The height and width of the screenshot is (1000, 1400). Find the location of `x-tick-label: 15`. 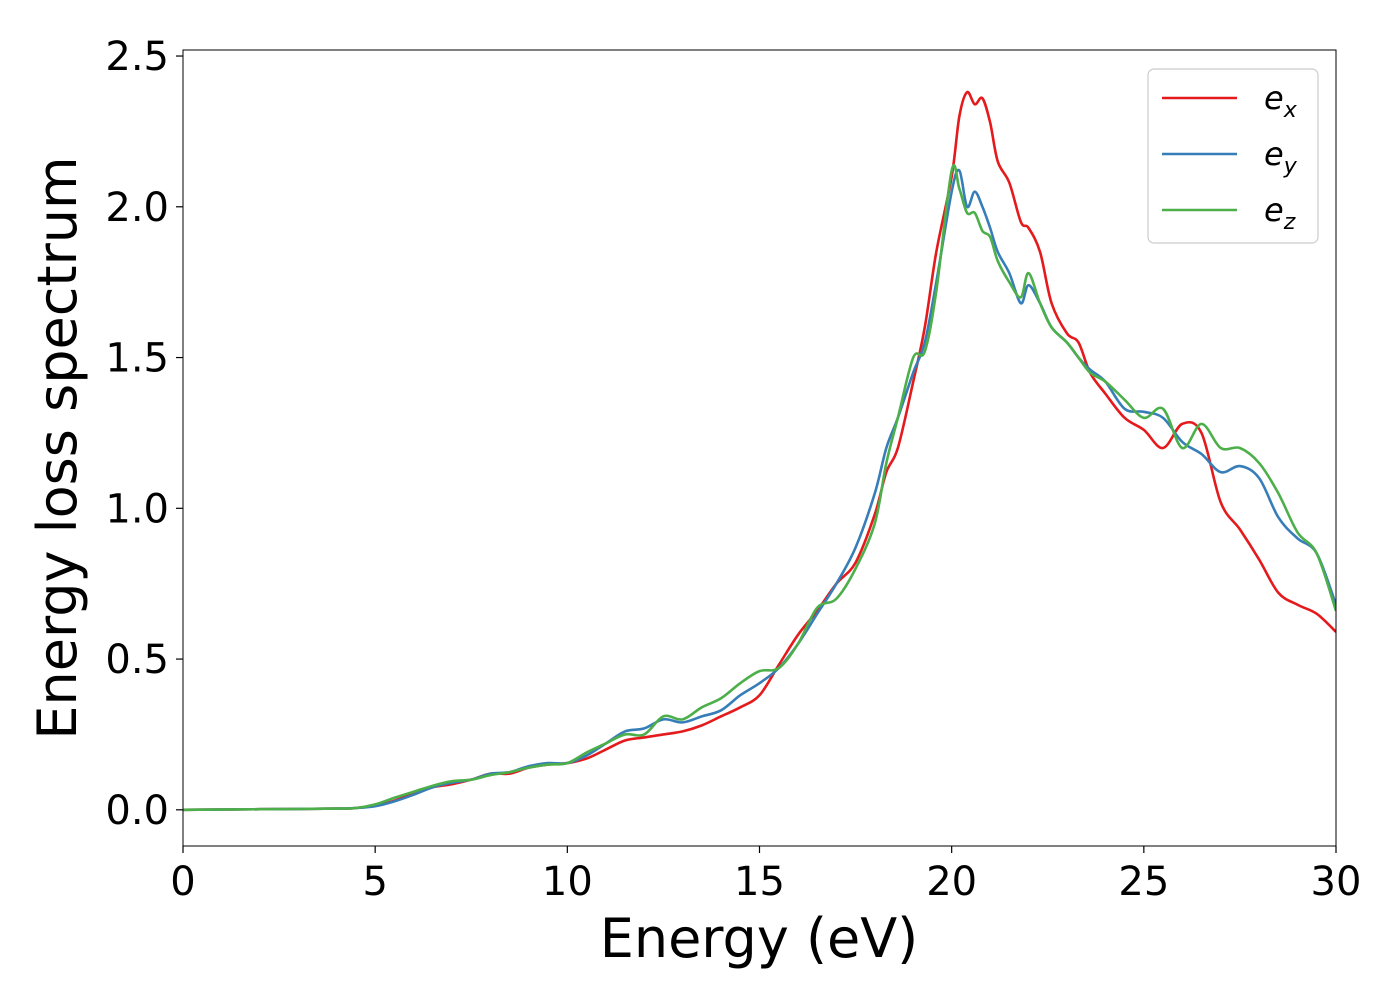

x-tick-label: 15 is located at coordinates (759, 882).